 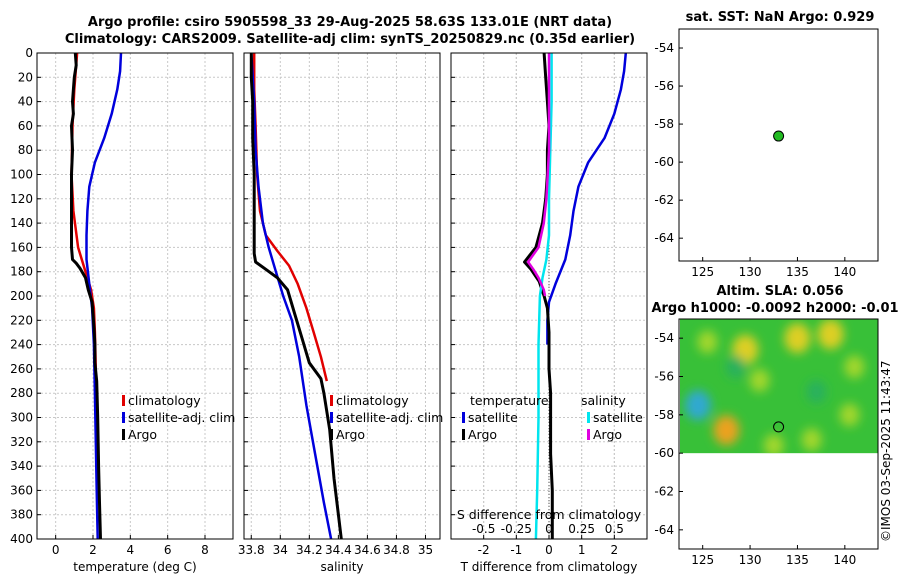 I want to click on sla-map-ytick-label-1: -56, so click(x=664, y=377).